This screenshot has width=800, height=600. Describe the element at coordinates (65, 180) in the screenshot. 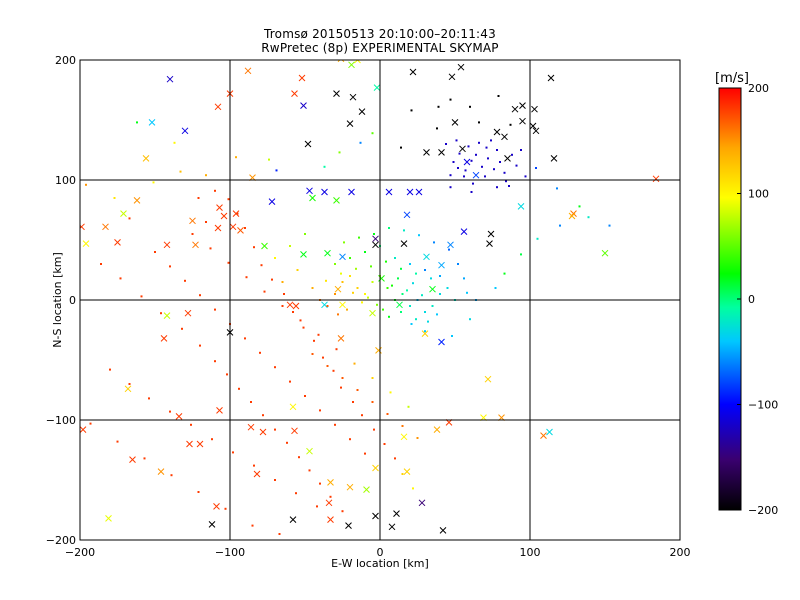

I see `y-tick-label: 100` at that location.